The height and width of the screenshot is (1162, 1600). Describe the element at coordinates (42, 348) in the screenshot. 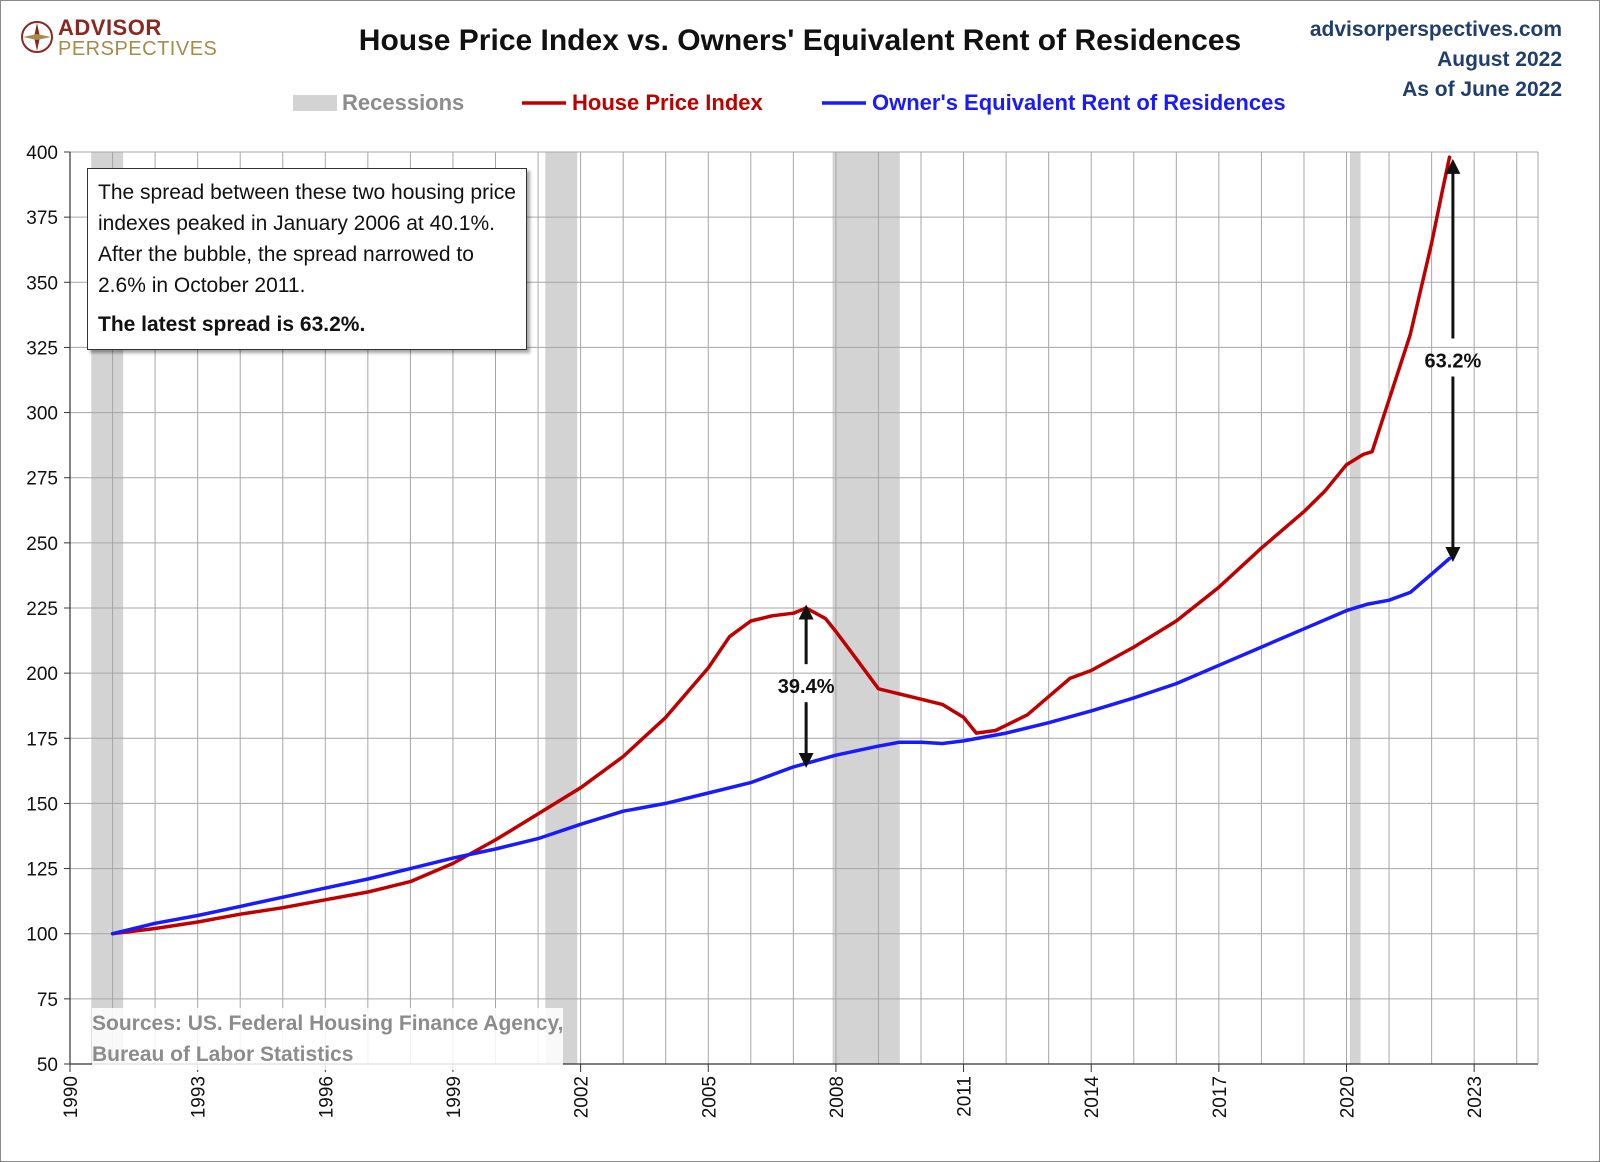

I see `y-tick-label: 325` at that location.